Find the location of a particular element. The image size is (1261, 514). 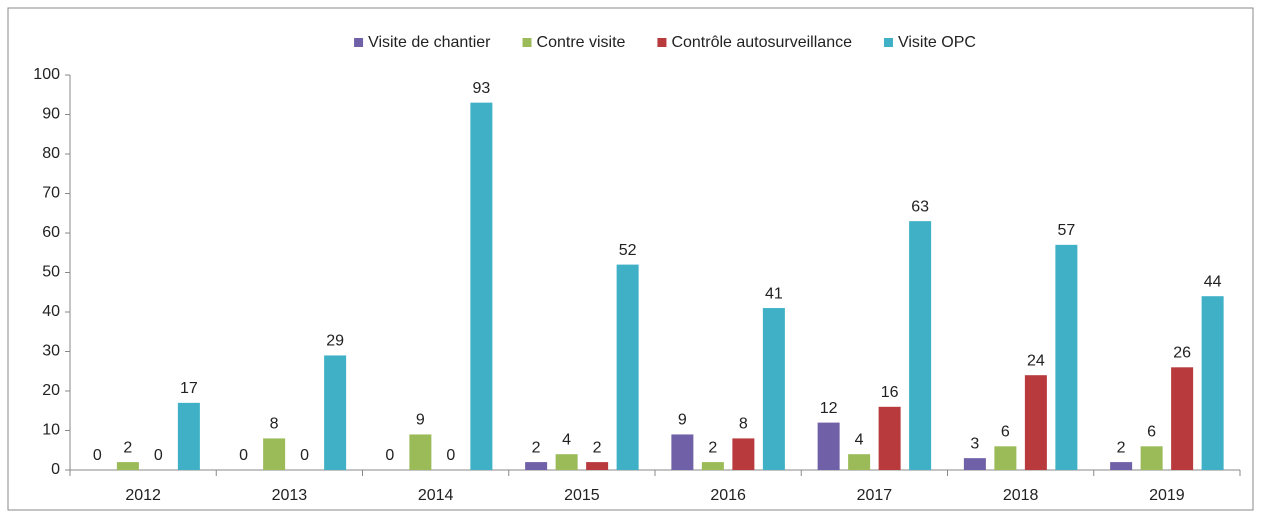

y-tick-label: 0 is located at coordinates (55, 469).